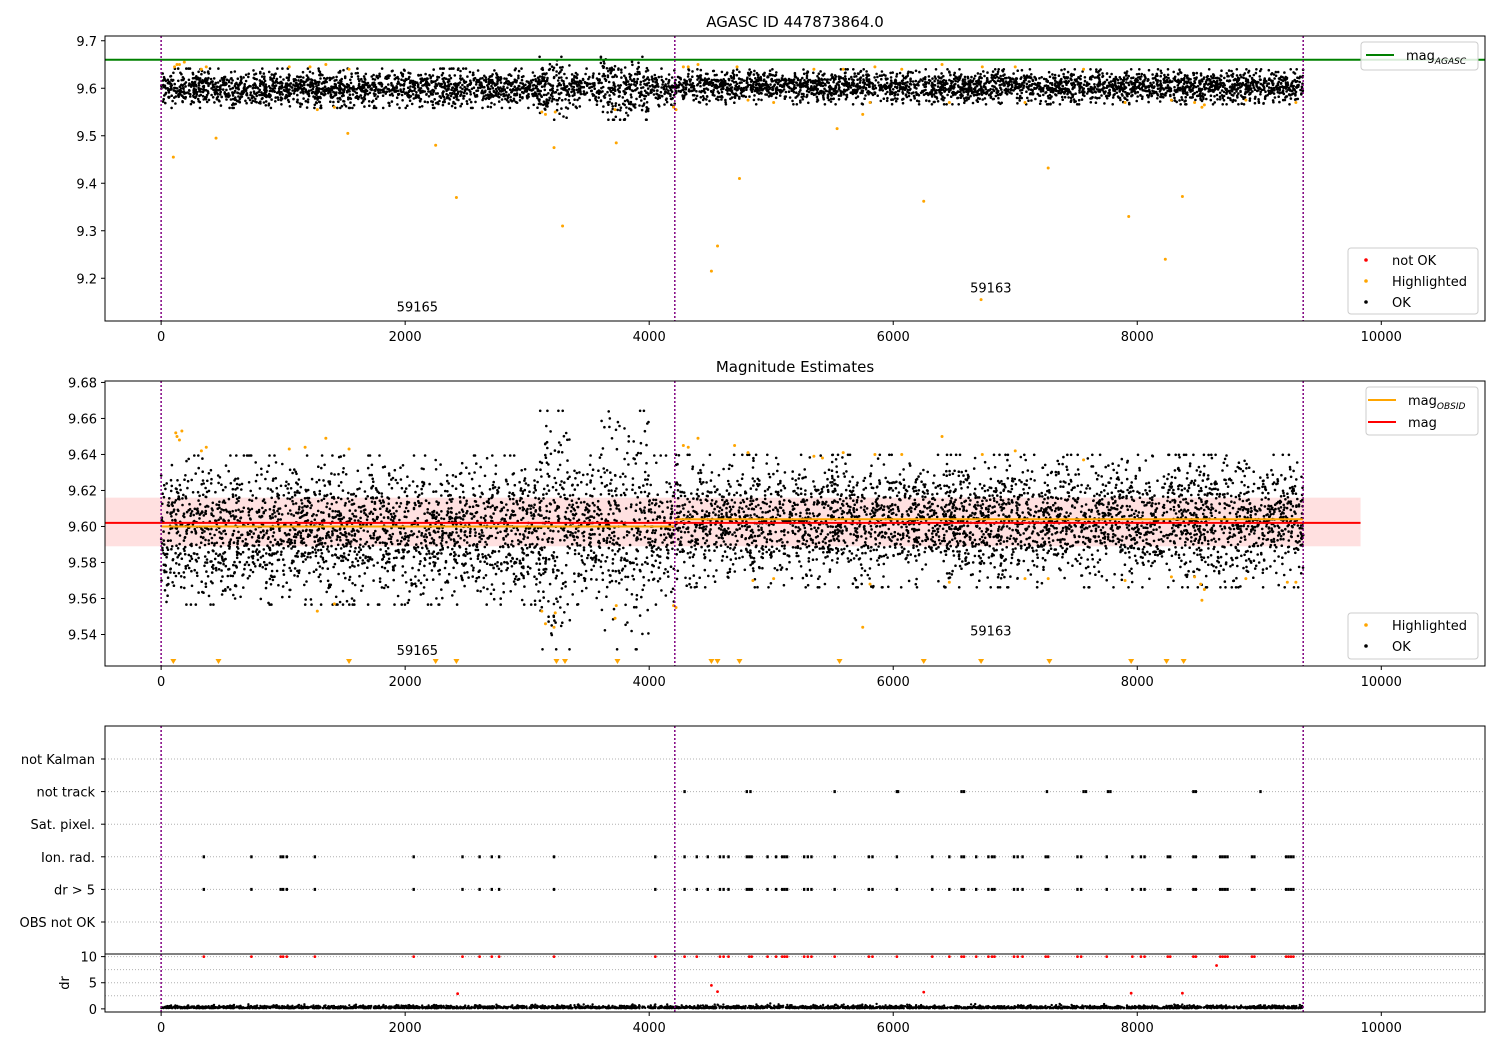 Image resolution: width=1500 pixels, height=1050 pixels. Describe the element at coordinates (1401, 303) in the screenshot. I see `legend-label: OK` at that location.